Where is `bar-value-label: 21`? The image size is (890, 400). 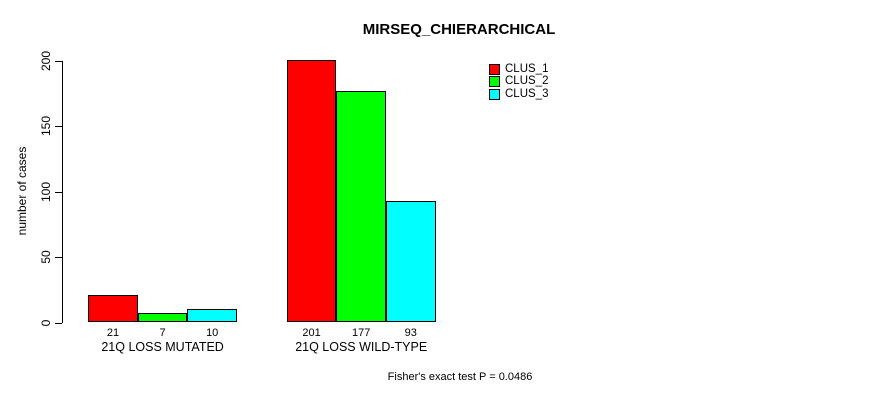 bar-value-label: 21 is located at coordinates (113, 333).